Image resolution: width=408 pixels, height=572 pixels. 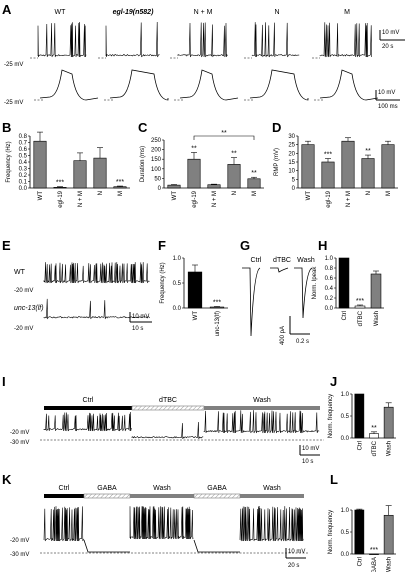 What do you see at coordinates (375, 448) in the screenshot?
I see `x-tick-label: dTBC` at bounding box center [375, 448].